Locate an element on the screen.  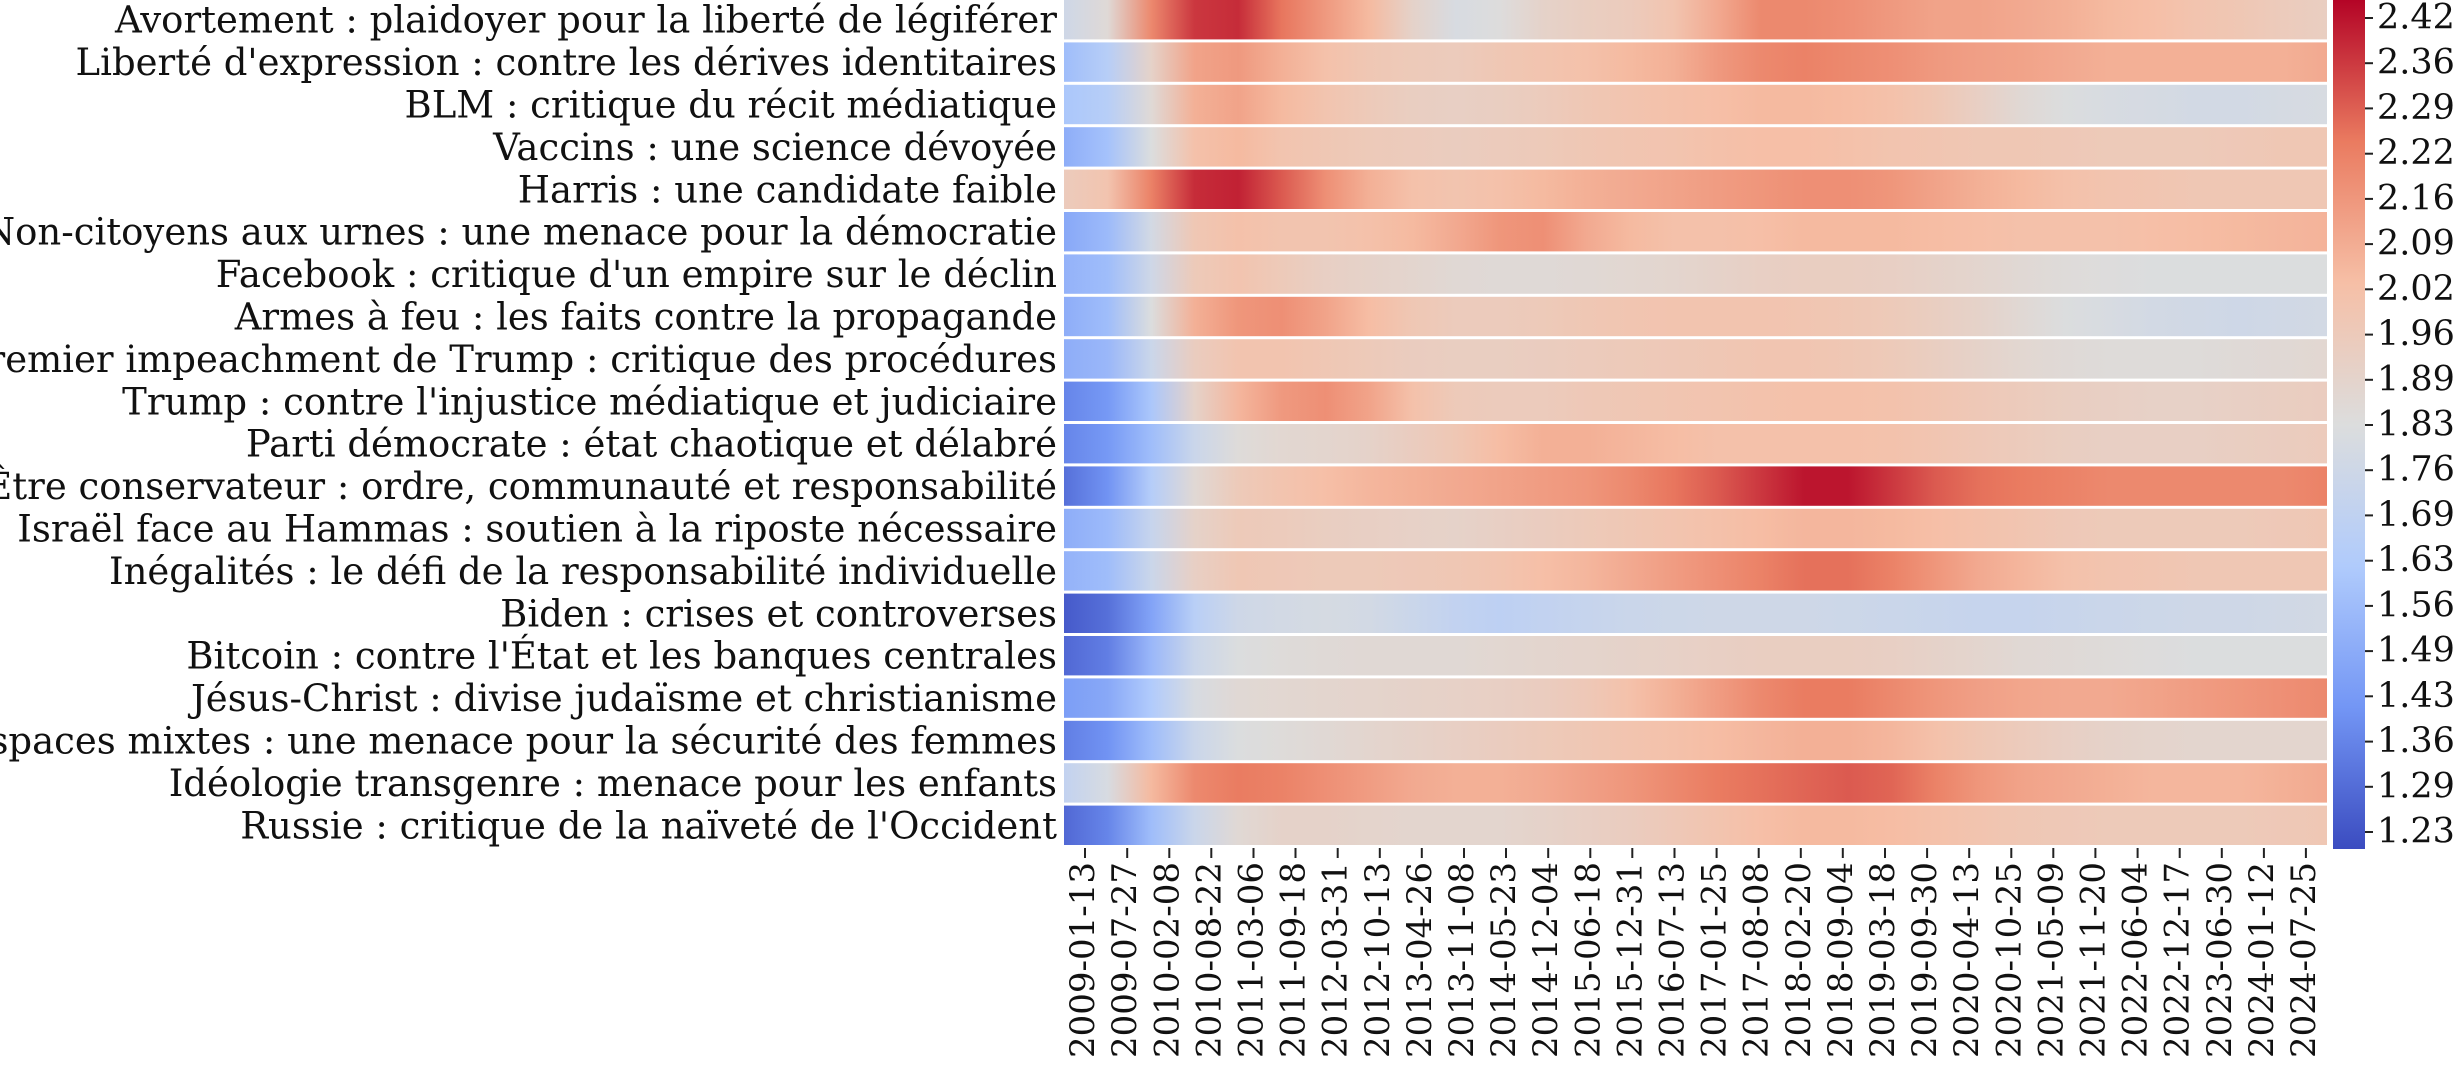
row-label: Biden : crises et controverses is located at coordinates (778, 613).